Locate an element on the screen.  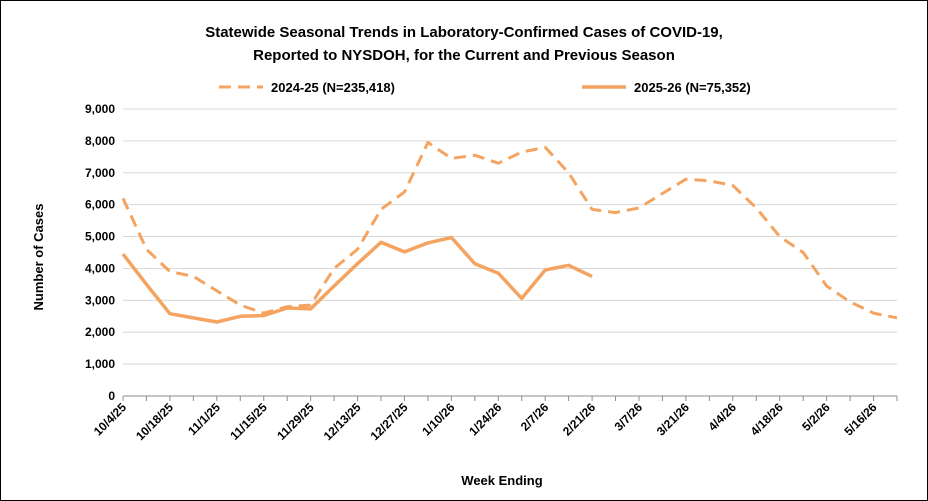
y-tick-label: 5,000 is located at coordinates (100, 237).